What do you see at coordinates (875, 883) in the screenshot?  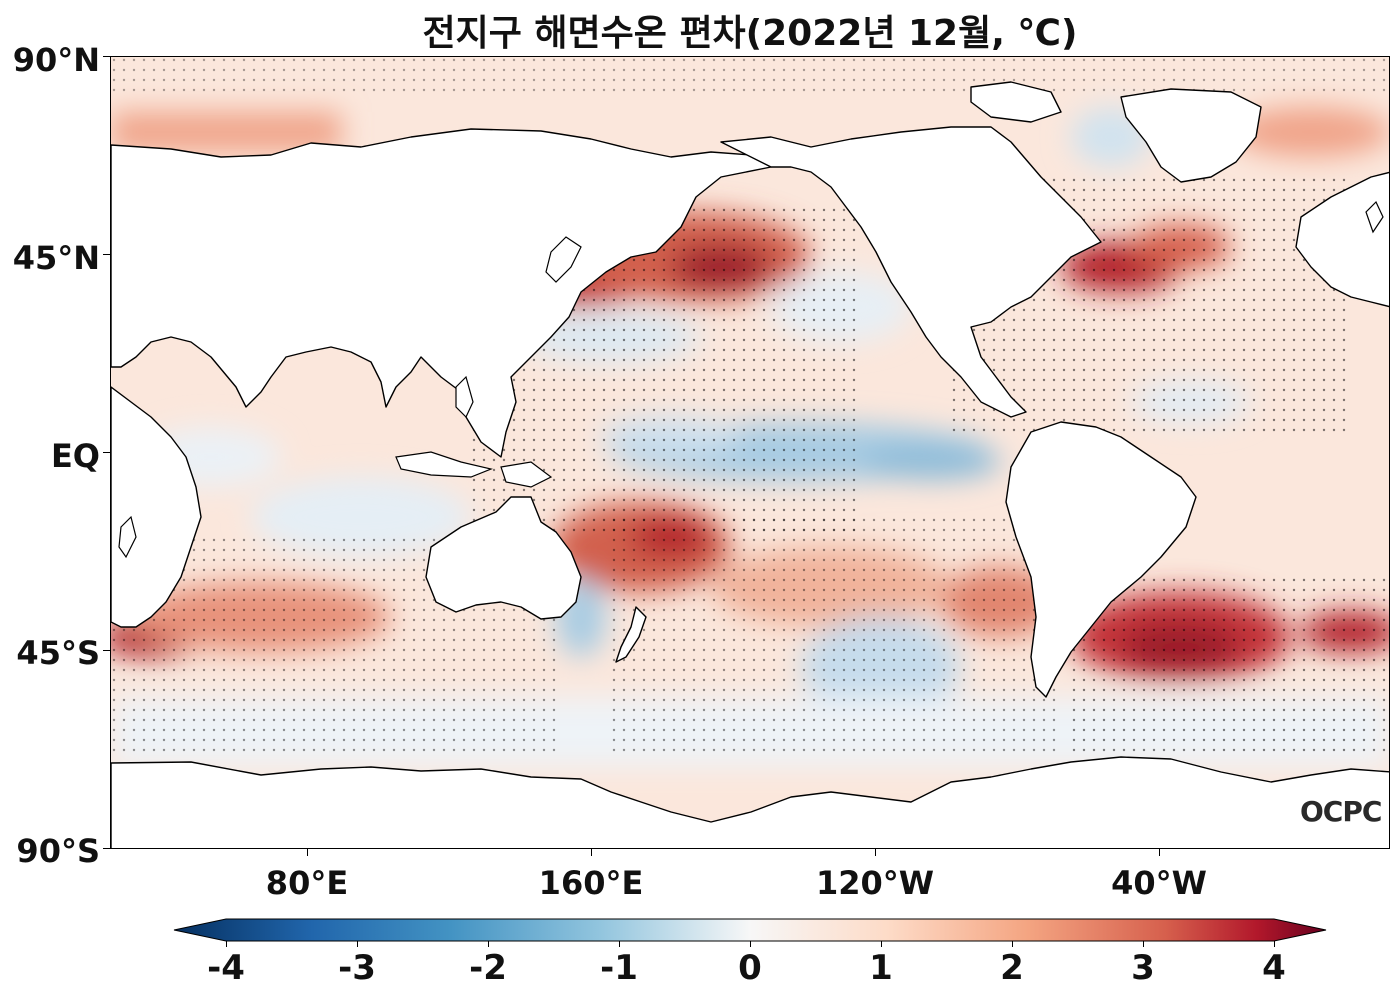 I see `lon-label-120w: 120°W` at bounding box center [875, 883].